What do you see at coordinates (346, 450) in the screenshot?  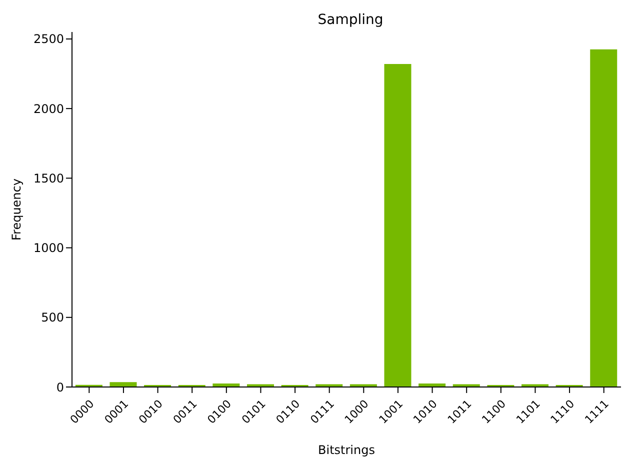 I see `x-axis-title: Bitstrings` at bounding box center [346, 450].